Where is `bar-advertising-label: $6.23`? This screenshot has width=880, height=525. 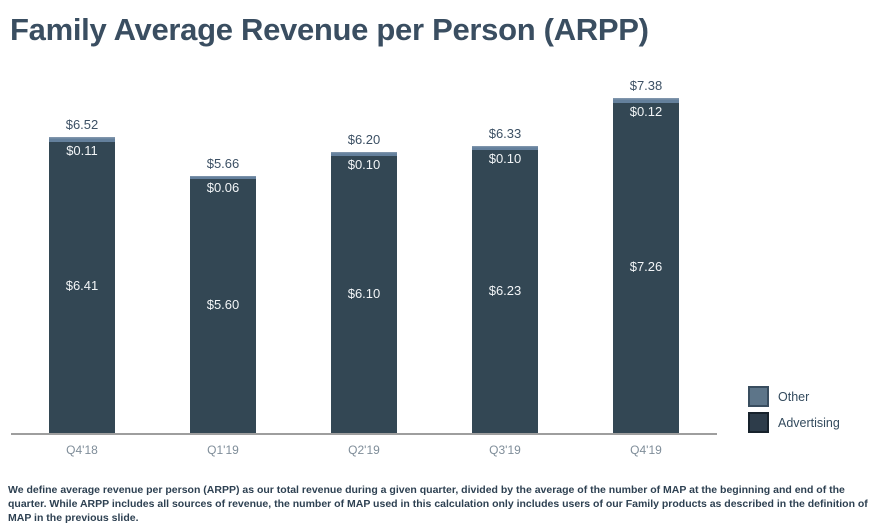 bar-advertising-label: $6.23 is located at coordinates (505, 290).